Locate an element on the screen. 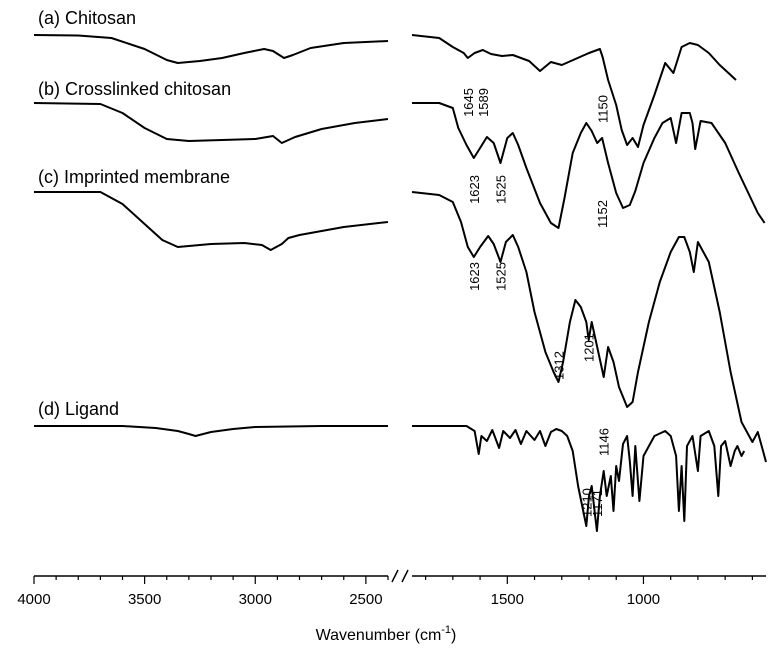 Image resolution: width=774 pixels, height=654 pixels. x-tick-label-2500: 2500 is located at coordinates (365, 599).